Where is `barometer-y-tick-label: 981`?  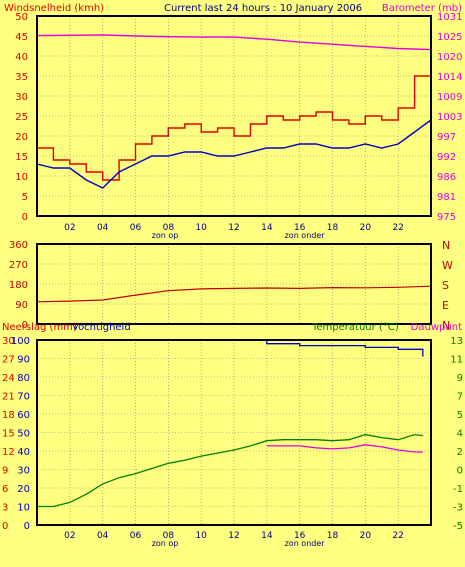 barometer-y-tick-label: 981 is located at coordinates (446, 197).